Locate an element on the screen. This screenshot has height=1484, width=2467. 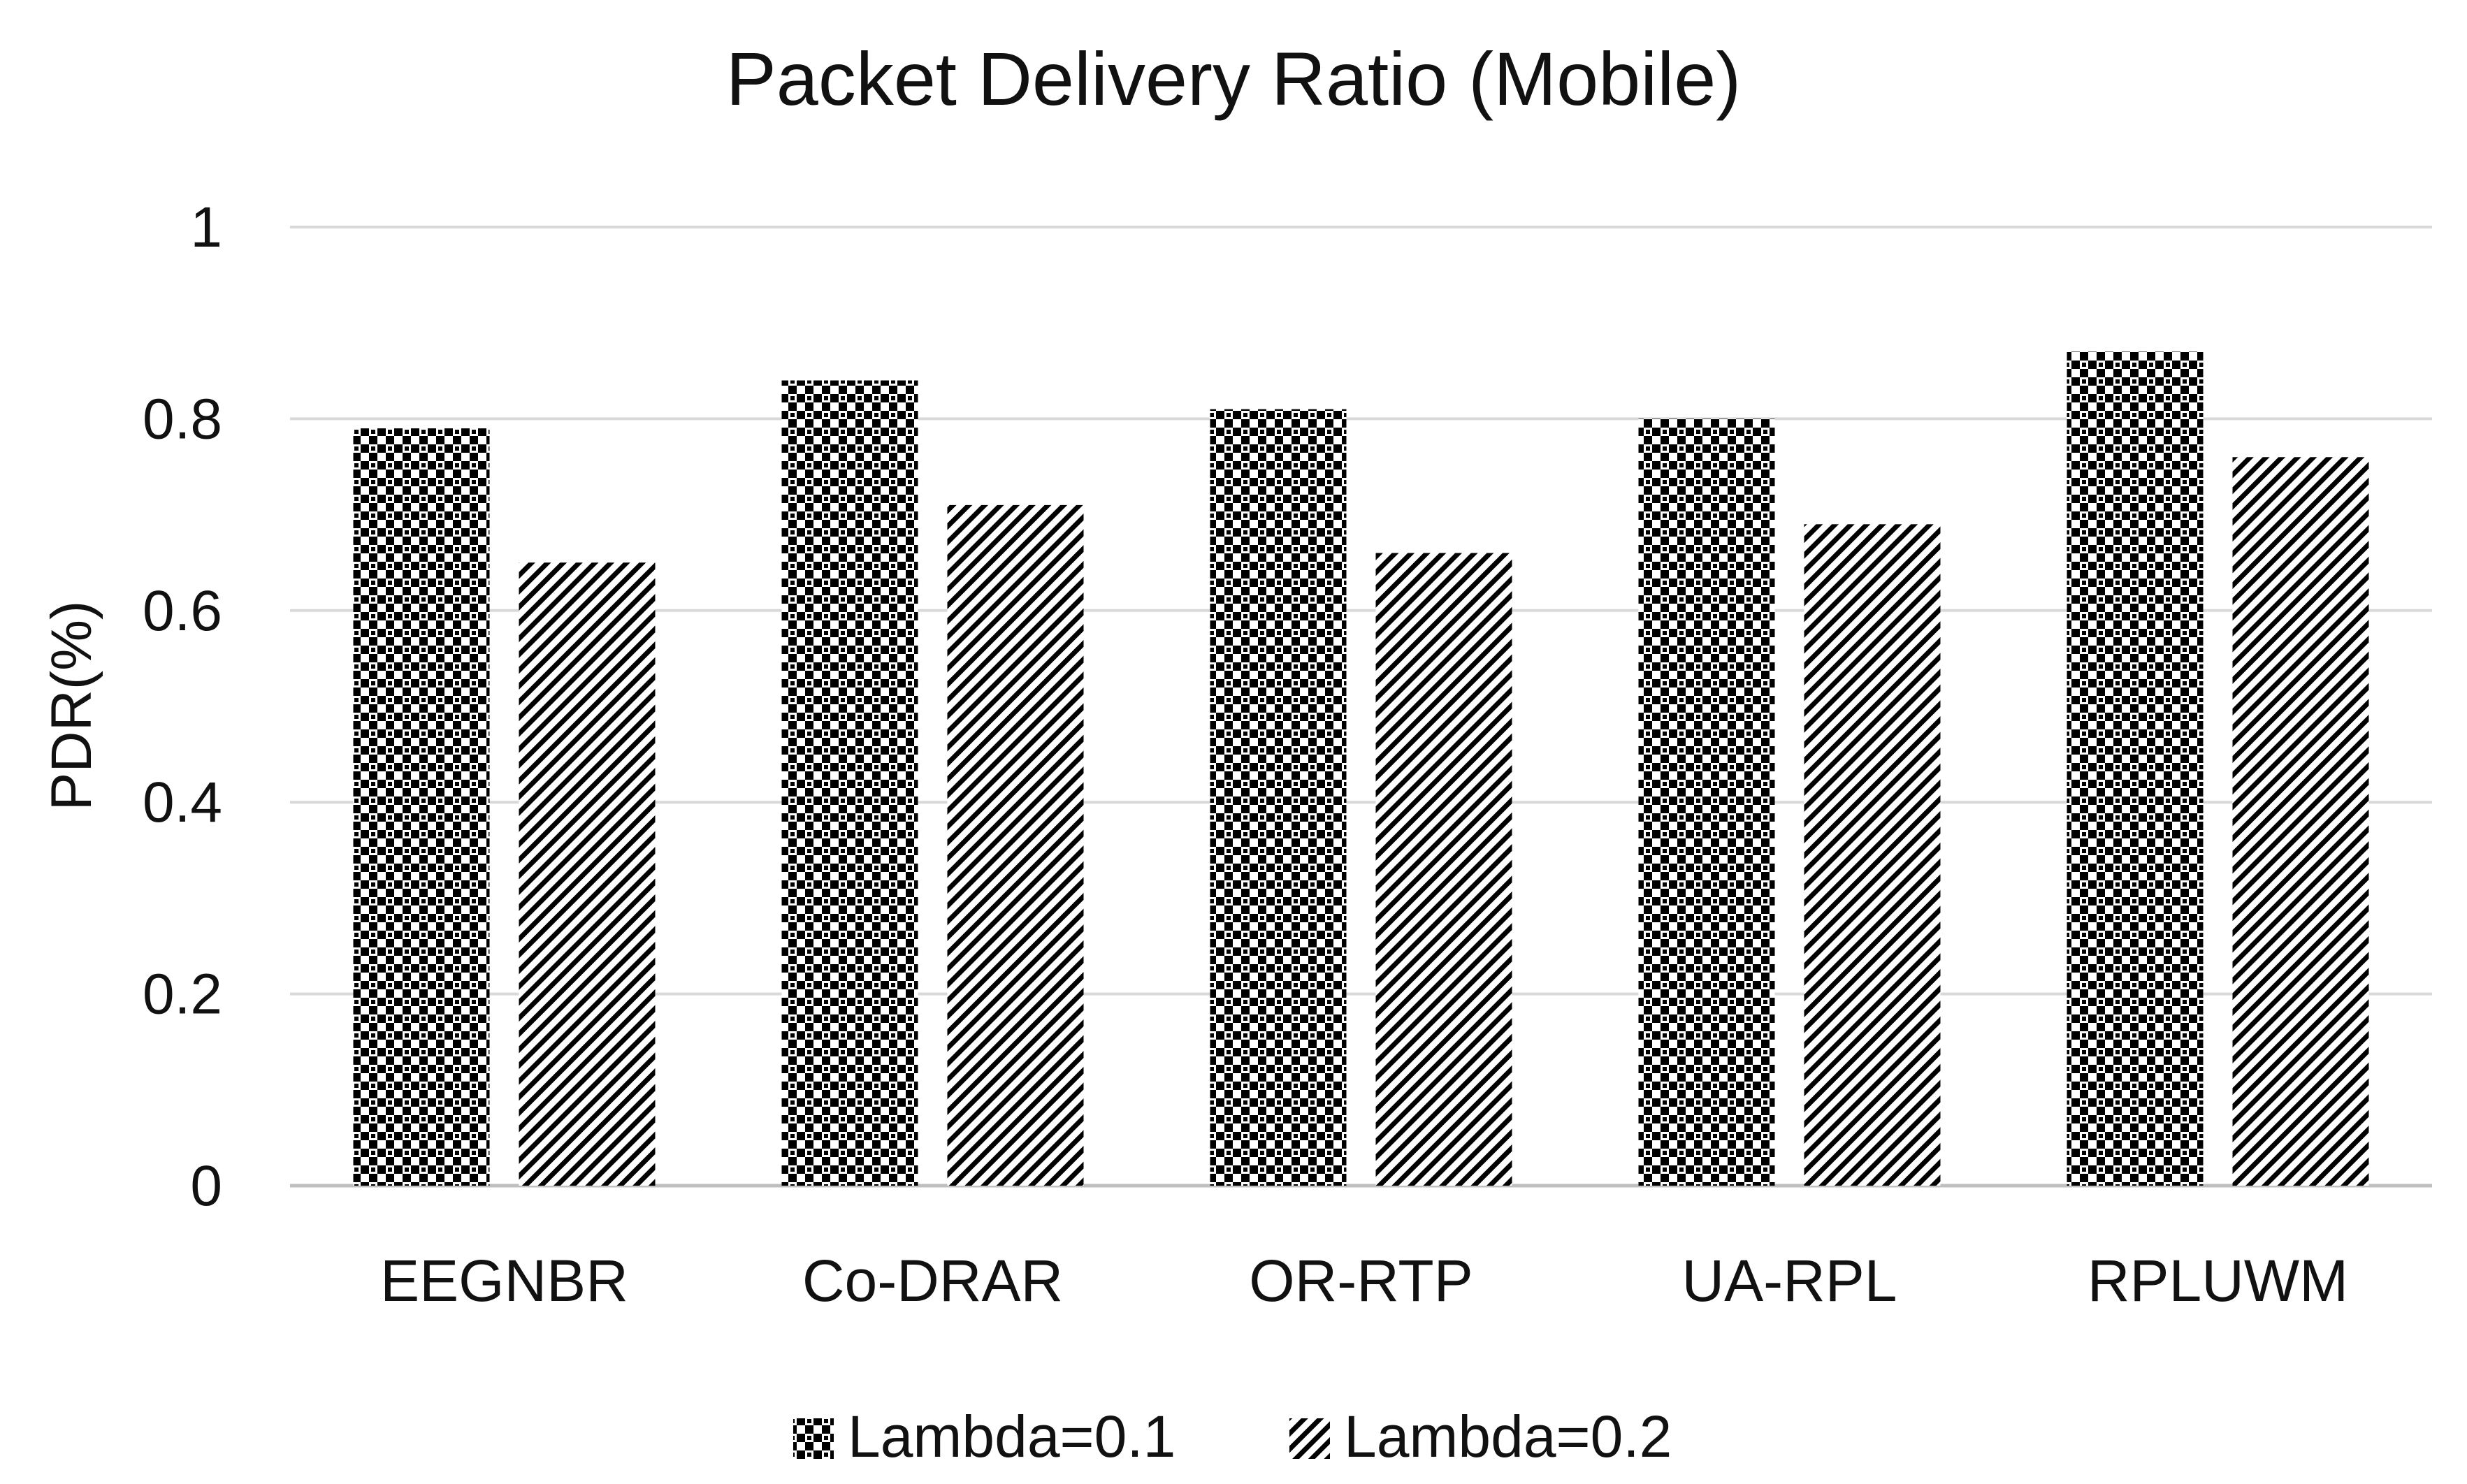
legend-label: Lambda=0.2 is located at coordinates (1508, 1436).